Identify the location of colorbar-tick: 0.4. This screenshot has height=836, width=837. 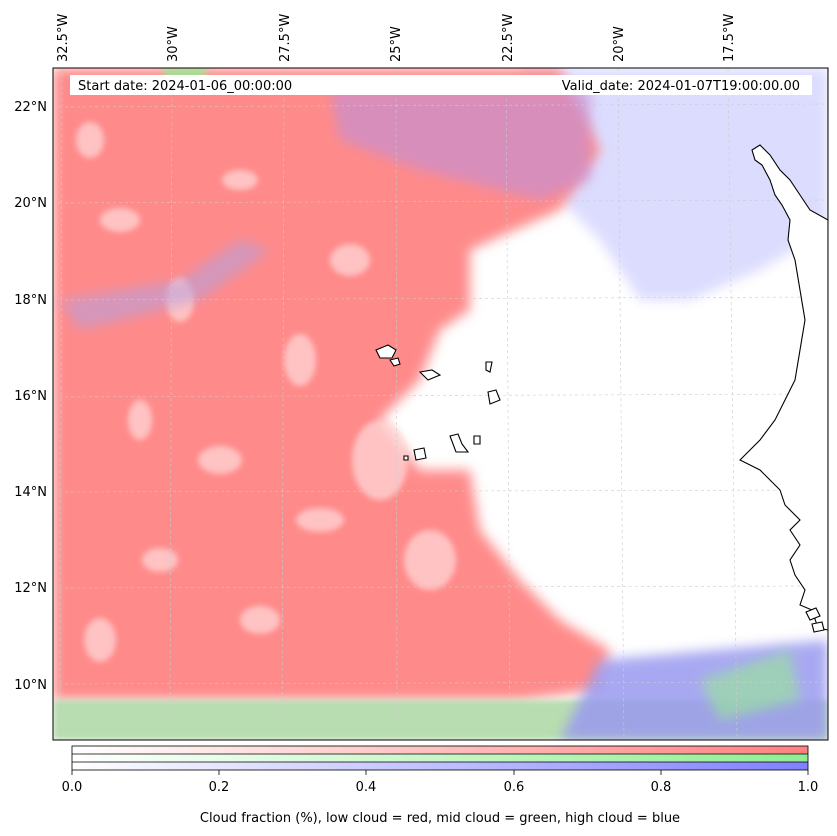
(366, 787).